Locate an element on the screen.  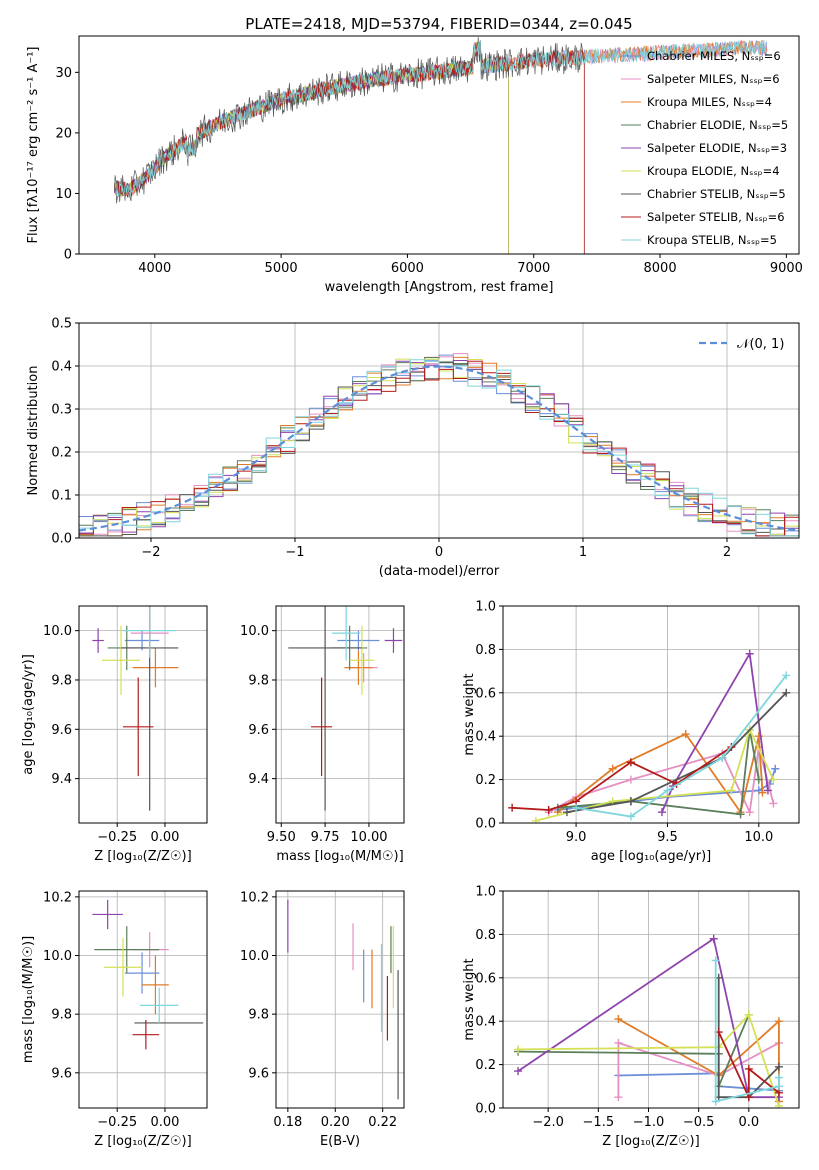
x-tick-label: 10.00 is located at coordinates (368, 837).